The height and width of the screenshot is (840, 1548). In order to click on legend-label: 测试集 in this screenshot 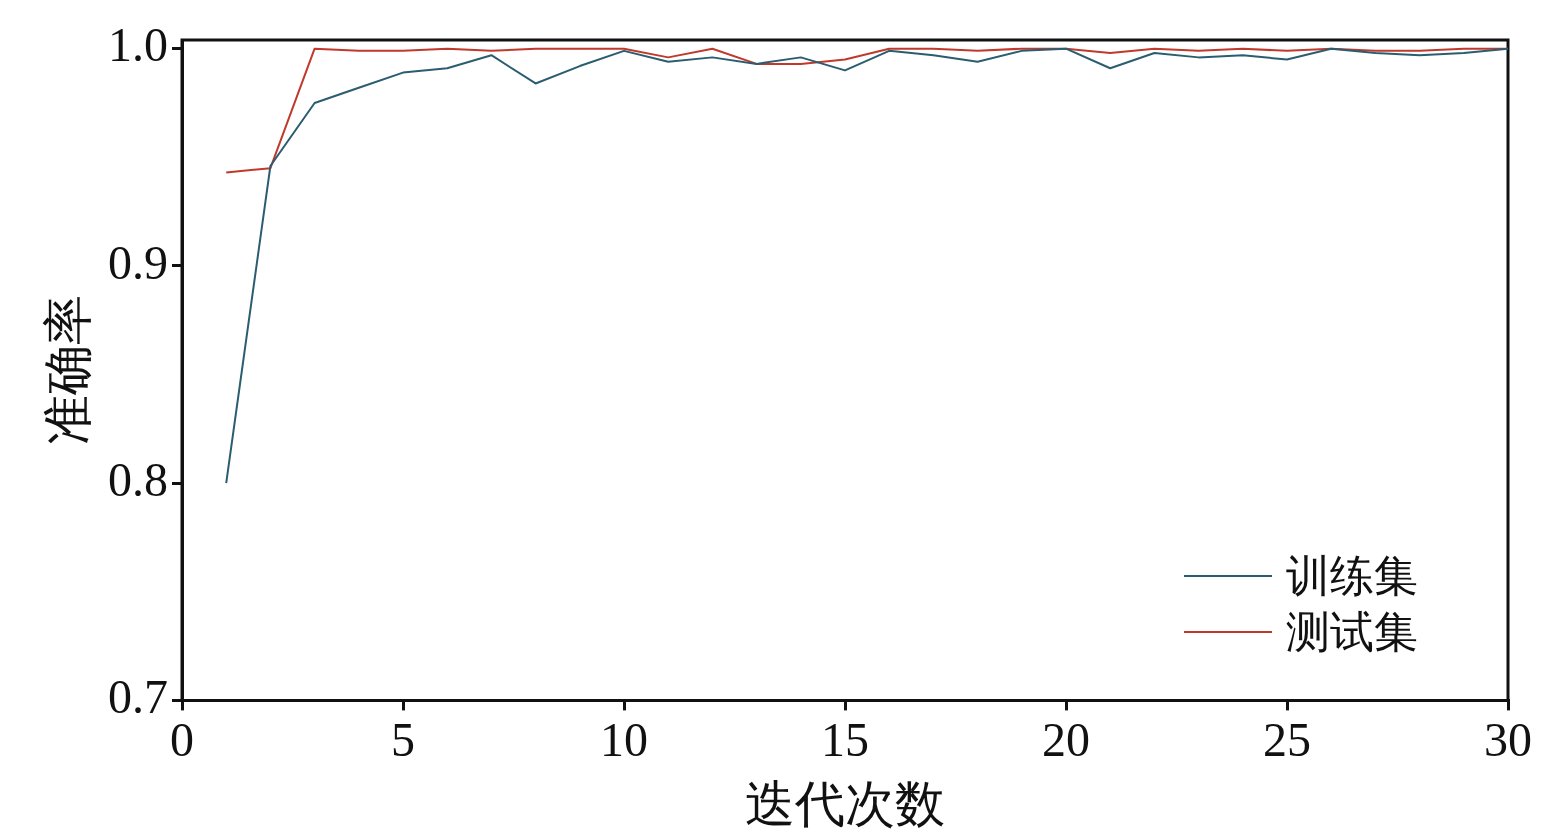, I will do `click(1352, 632)`.